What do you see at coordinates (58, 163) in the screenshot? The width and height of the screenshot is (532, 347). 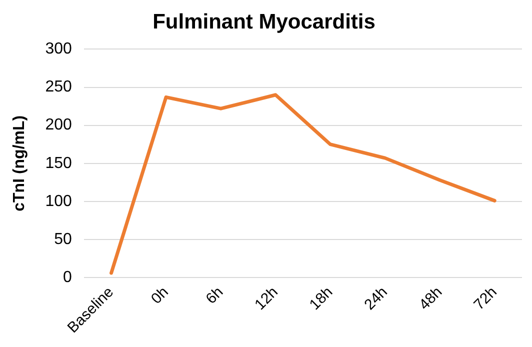 I see `y-tick-label: 150` at bounding box center [58, 163].